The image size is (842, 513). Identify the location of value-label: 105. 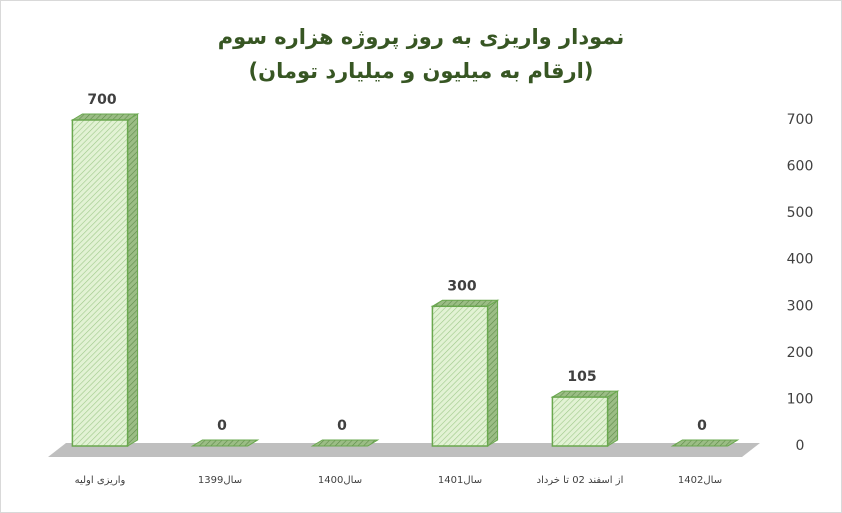
(581, 377).